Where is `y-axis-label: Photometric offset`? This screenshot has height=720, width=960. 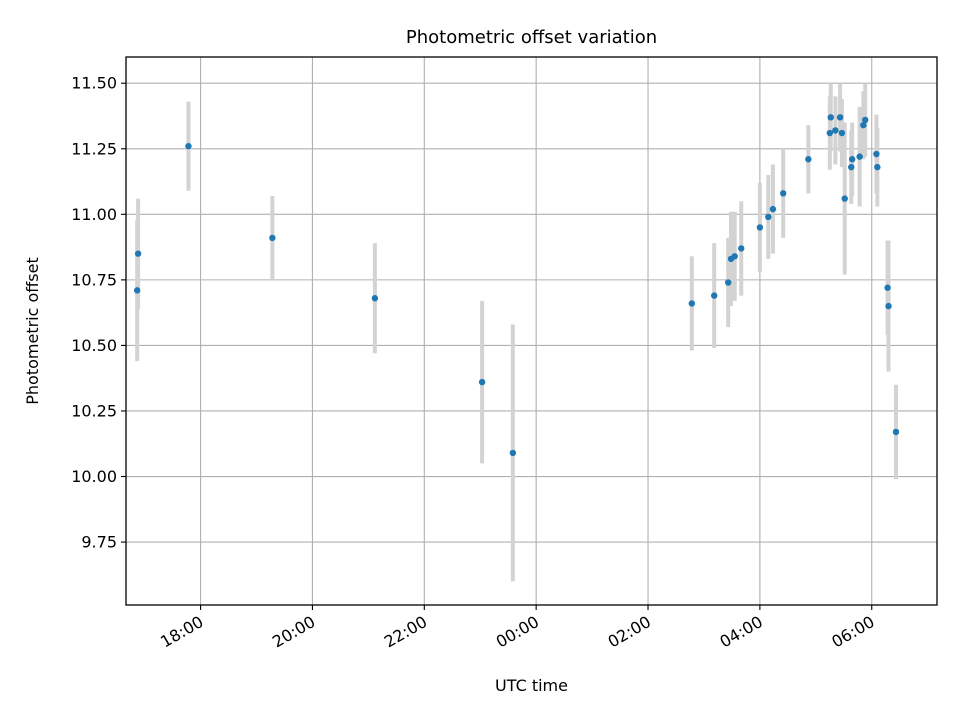 y-axis-label: Photometric offset is located at coordinates (32, 331).